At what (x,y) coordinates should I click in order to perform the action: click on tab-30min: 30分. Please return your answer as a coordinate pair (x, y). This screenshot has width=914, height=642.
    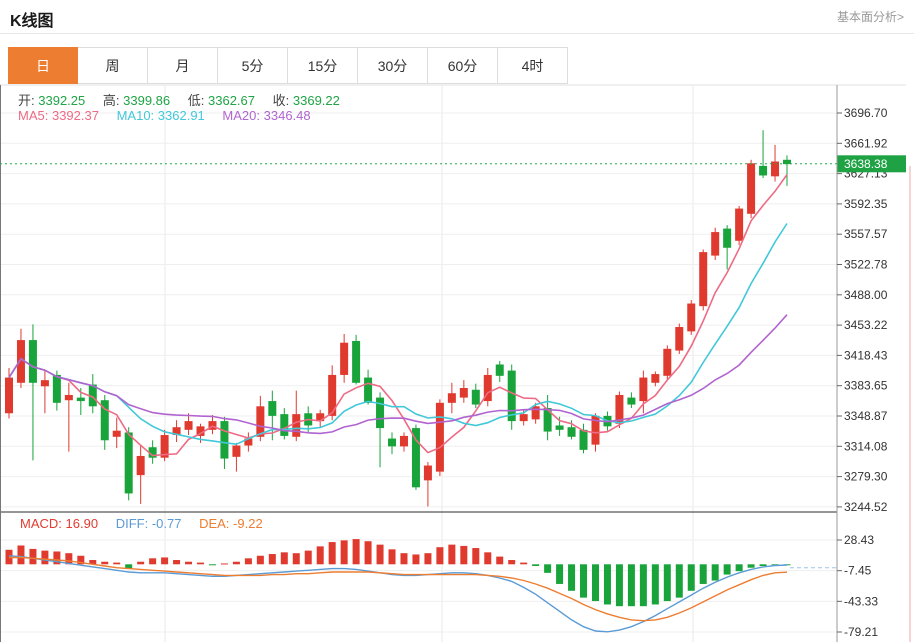
    Looking at the image, I should click on (393, 65).